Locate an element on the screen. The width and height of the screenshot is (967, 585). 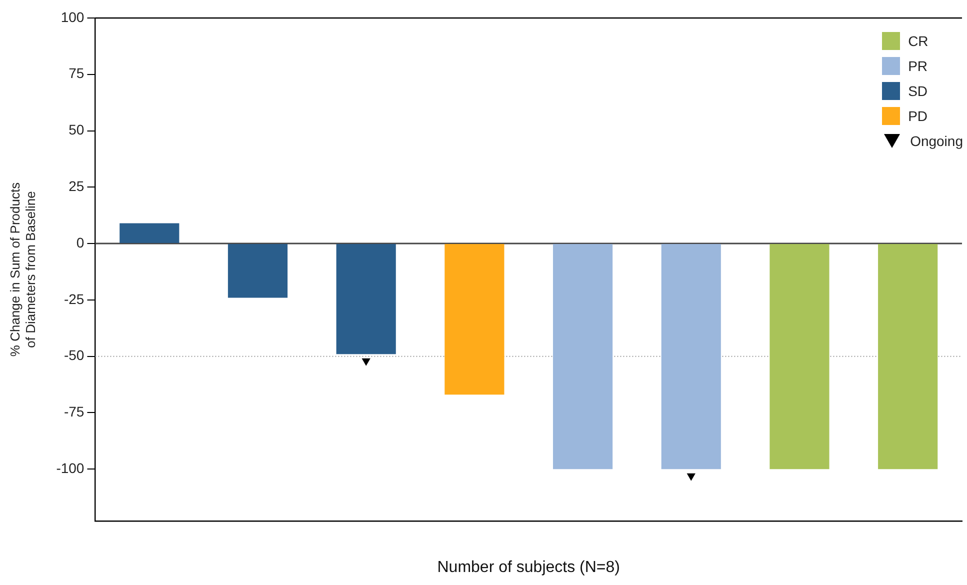
y-tick-label: 100 is located at coordinates (72, 16).